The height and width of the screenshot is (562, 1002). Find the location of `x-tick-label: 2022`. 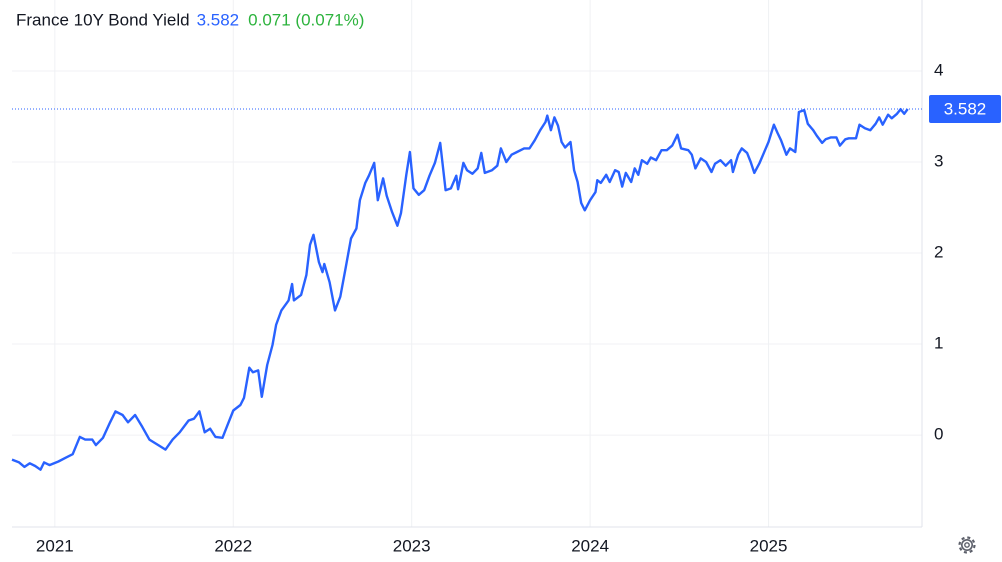

x-tick-label: 2022 is located at coordinates (233, 545).